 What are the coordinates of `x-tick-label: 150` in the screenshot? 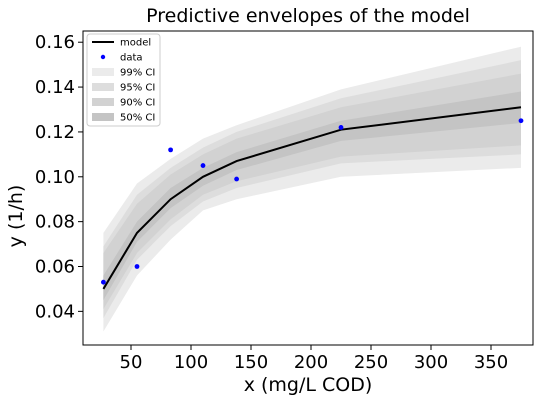 It's located at (251, 362).